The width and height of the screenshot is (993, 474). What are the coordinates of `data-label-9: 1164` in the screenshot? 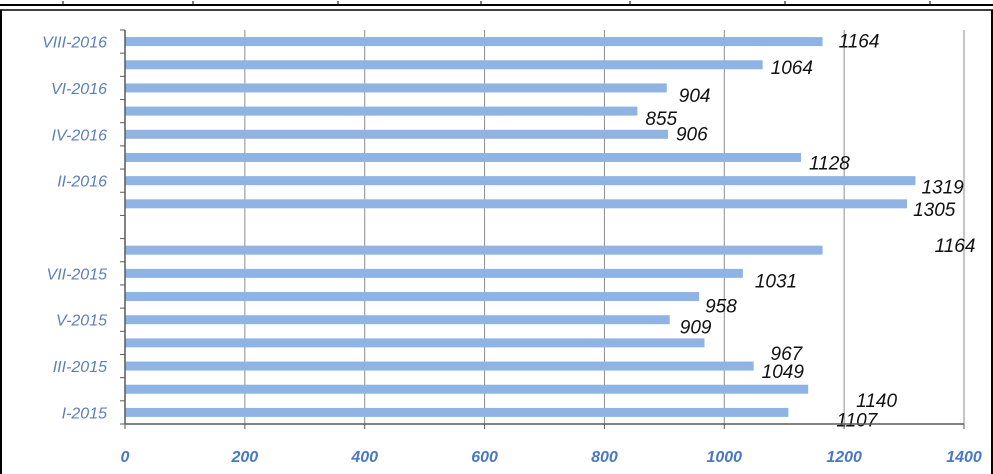 It's located at (955, 246).